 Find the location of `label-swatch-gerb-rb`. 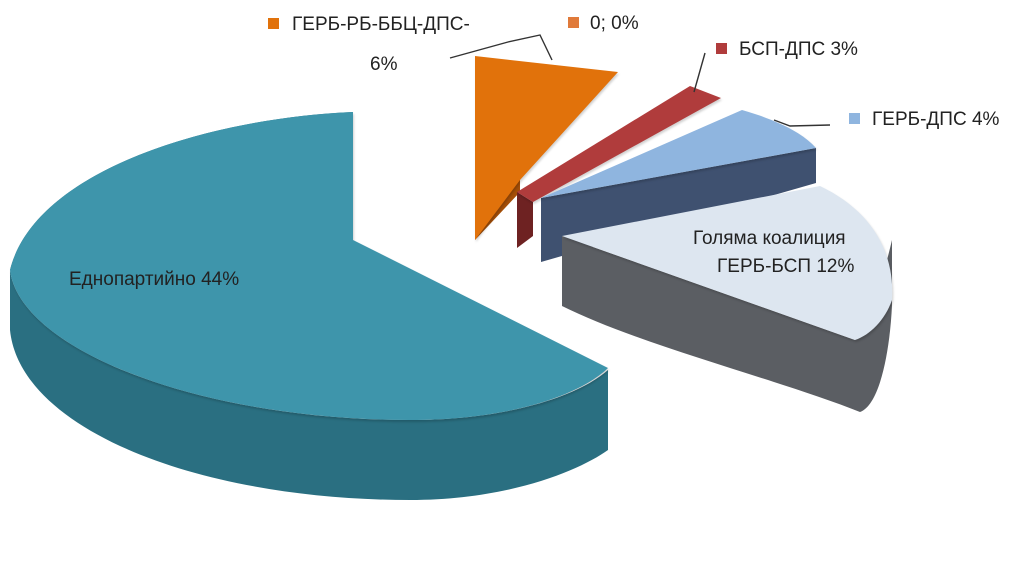

label-swatch-gerb-rb is located at coordinates (273, 23).